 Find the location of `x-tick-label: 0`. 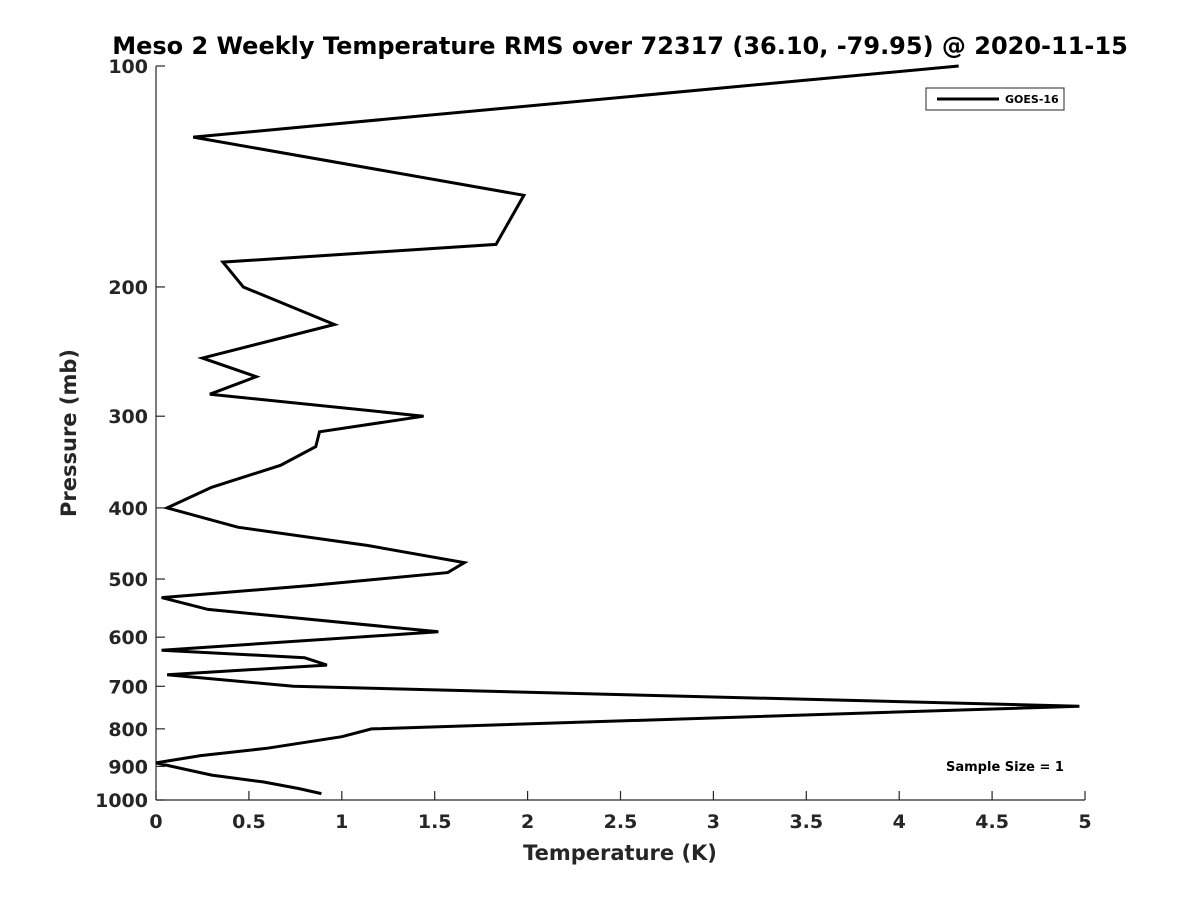

x-tick-label: 0 is located at coordinates (155, 822).